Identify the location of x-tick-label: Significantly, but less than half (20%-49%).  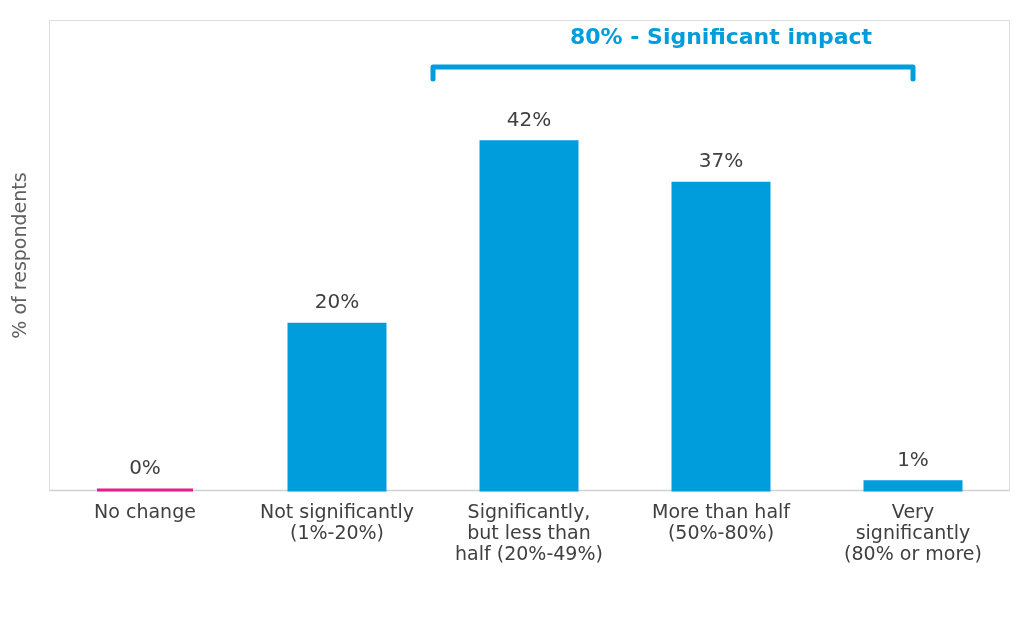
(529, 531).